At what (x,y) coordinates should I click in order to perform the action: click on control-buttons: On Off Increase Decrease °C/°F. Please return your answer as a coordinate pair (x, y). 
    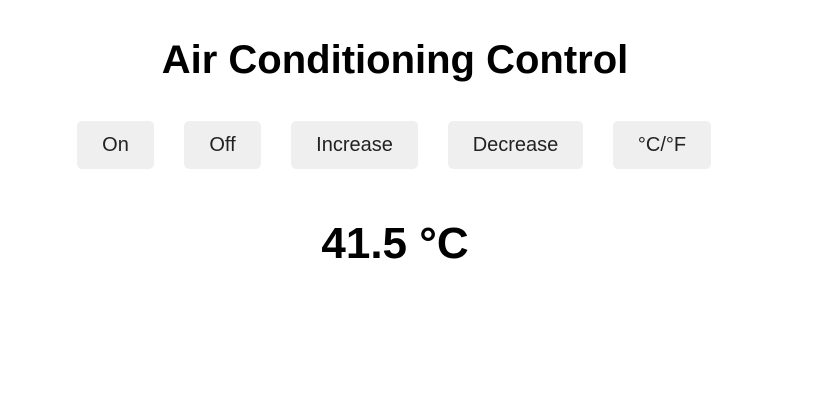
    Looking at the image, I should click on (394, 145).